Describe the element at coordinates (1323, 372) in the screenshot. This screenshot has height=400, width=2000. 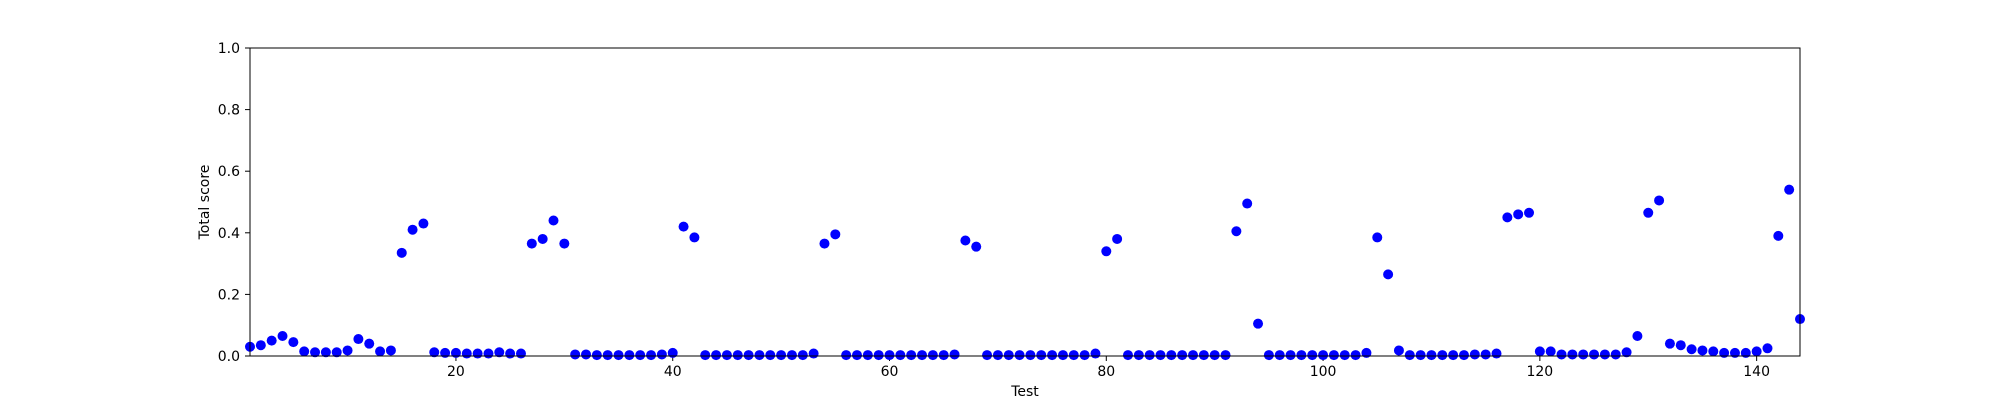
I see `x-tick-label: 100` at that location.